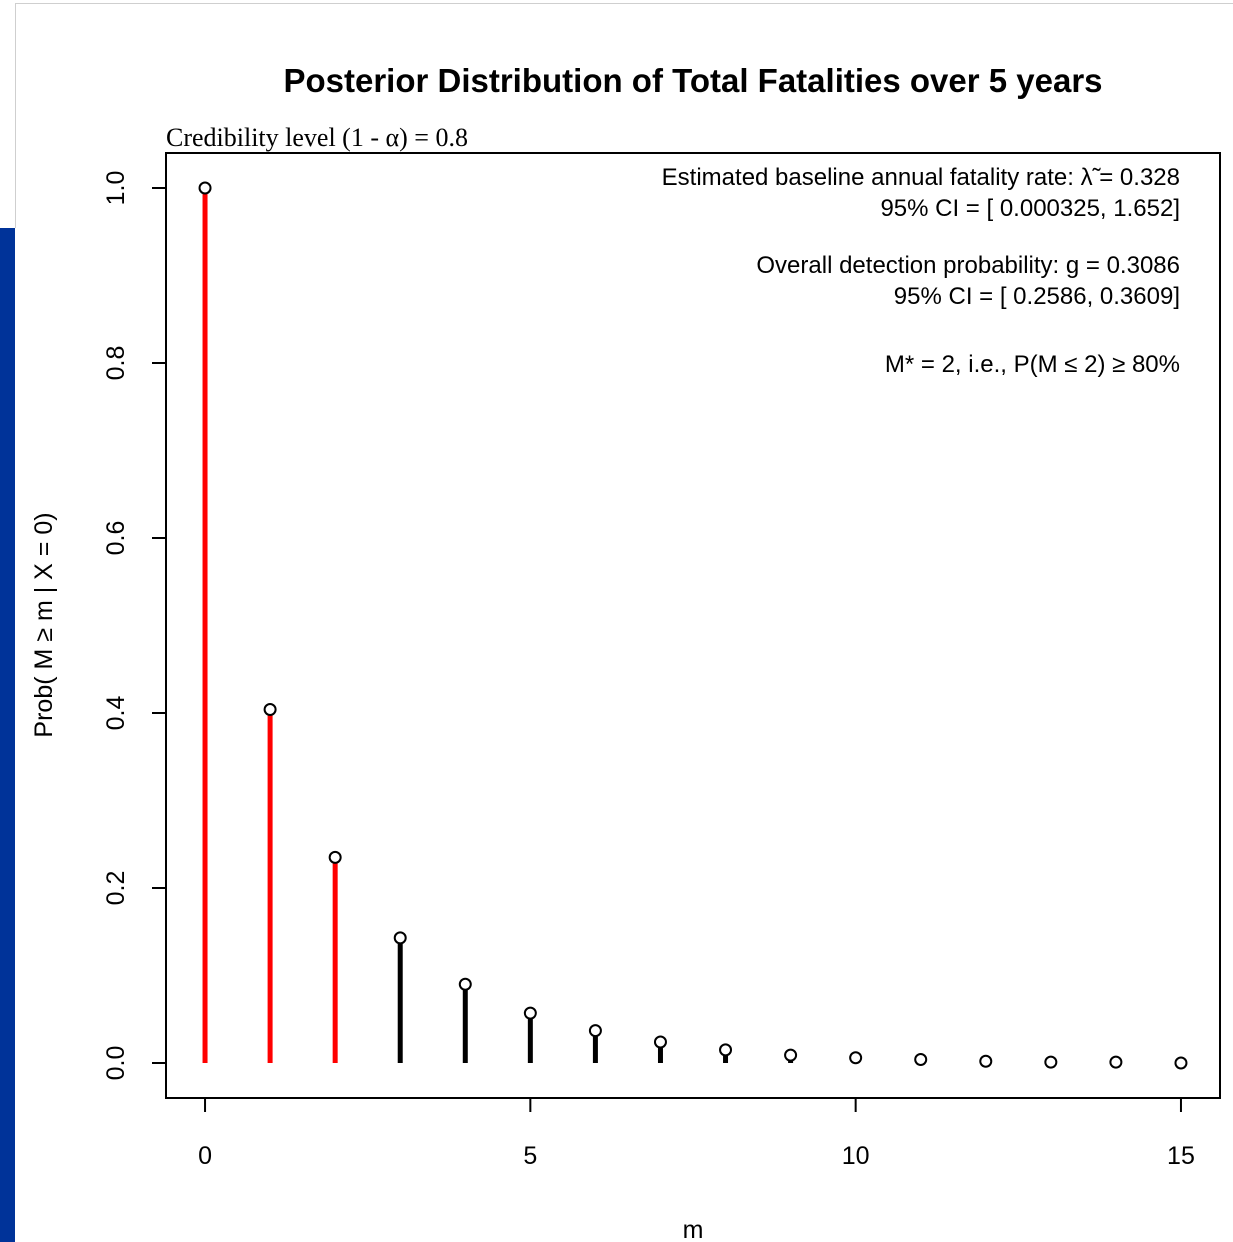  What do you see at coordinates (134, 626) in the screenshot?
I see `y-axis: 0.0 0.2 0.4 0.6 0.8 1.0` at bounding box center [134, 626].